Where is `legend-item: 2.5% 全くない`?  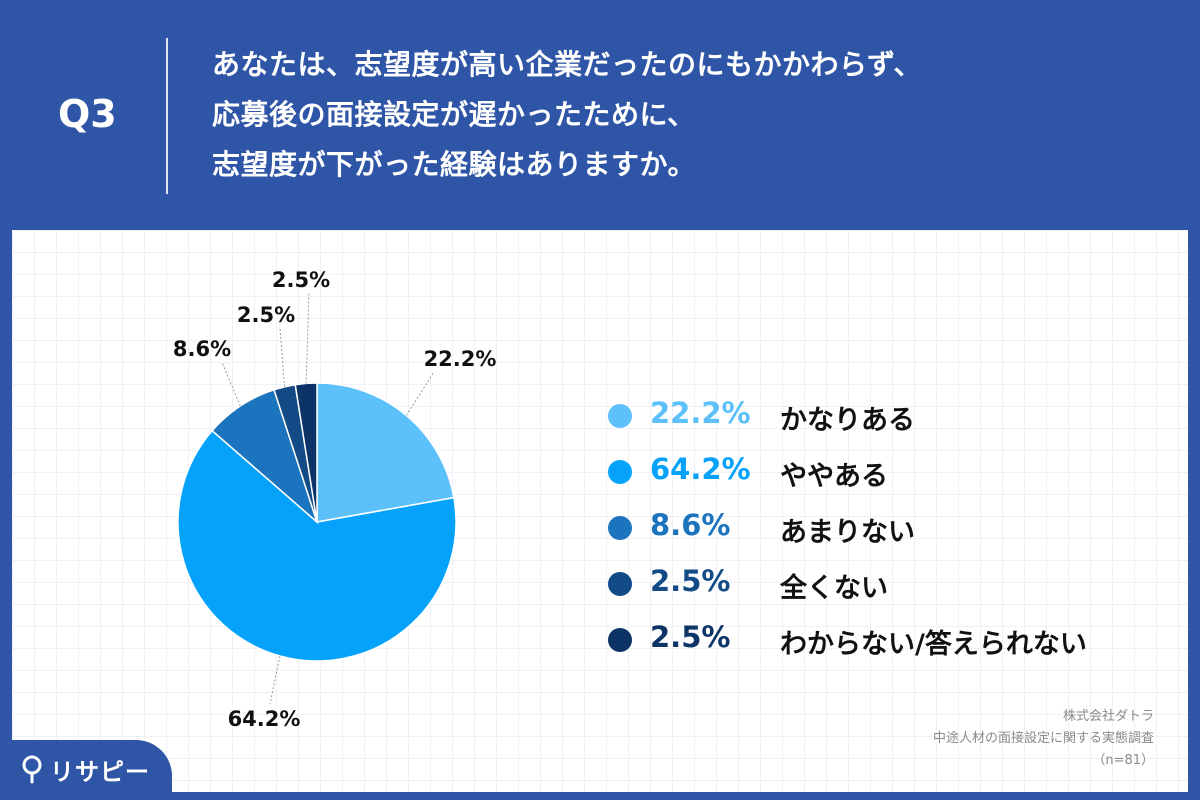 legend-item: 2.5% 全くない is located at coordinates (888, 586).